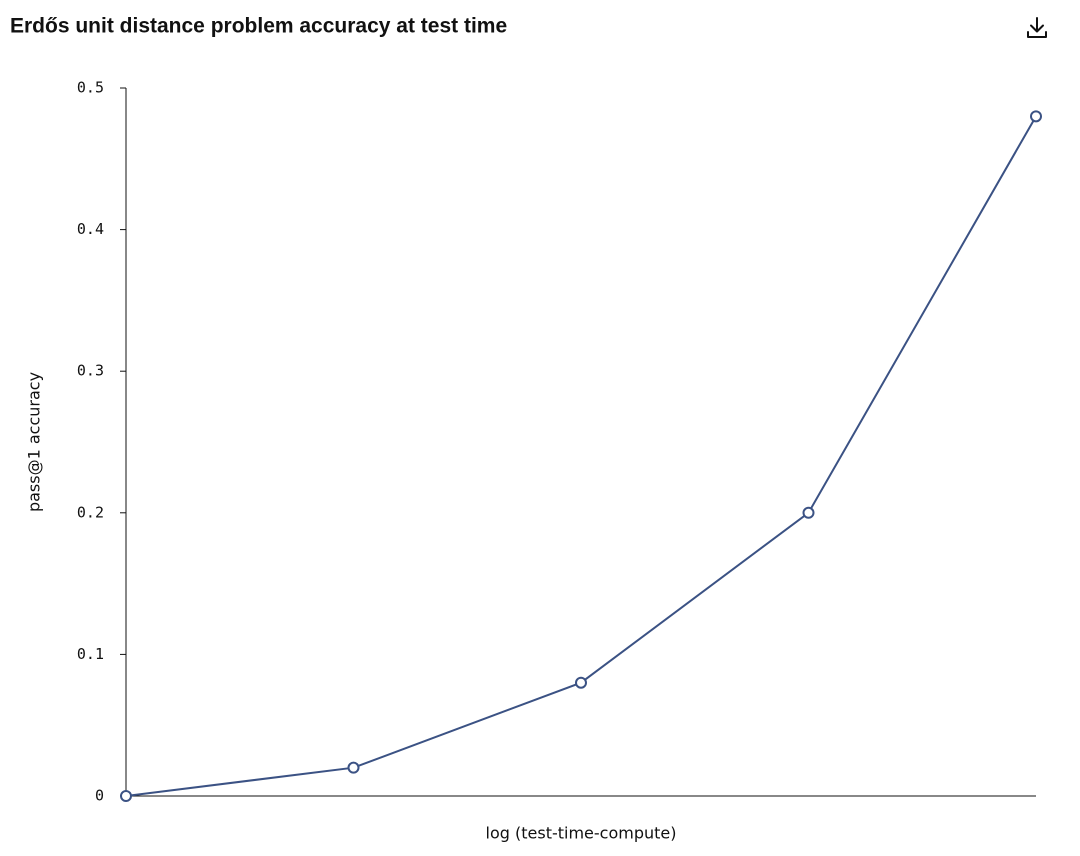 This screenshot has height=856, width=1080. I want to click on y-tick-label: 0, so click(99, 796).